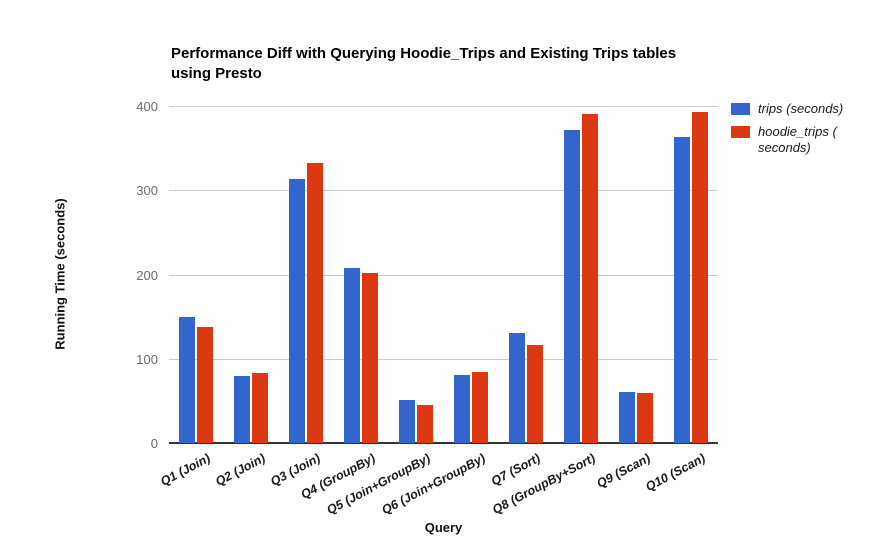 This screenshot has height=548, width=888. What do you see at coordinates (185, 470) in the screenshot?
I see `x-cat-label-q1: Q1 (Join)` at bounding box center [185, 470].